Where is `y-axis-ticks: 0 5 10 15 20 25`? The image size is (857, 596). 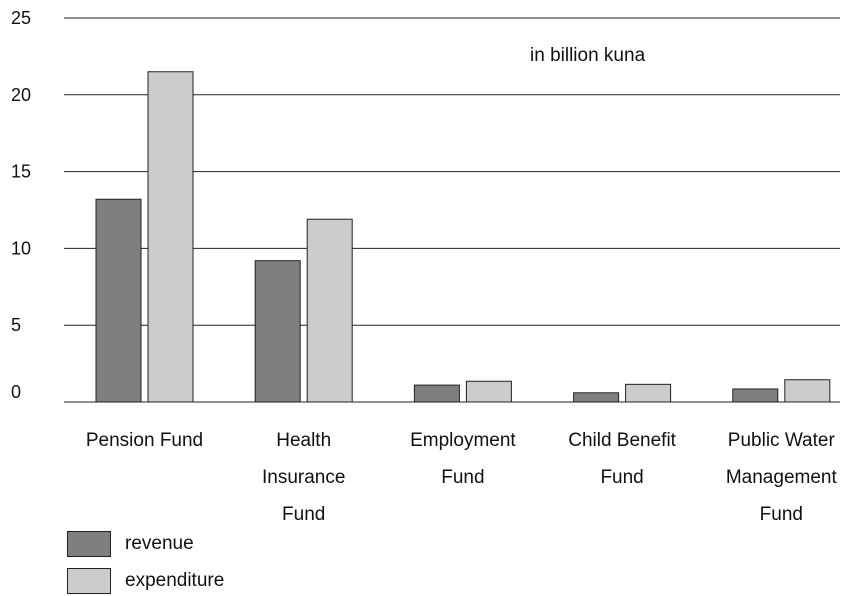 y-axis-ticks: 0 5 10 15 20 25 is located at coordinates (21, 205).